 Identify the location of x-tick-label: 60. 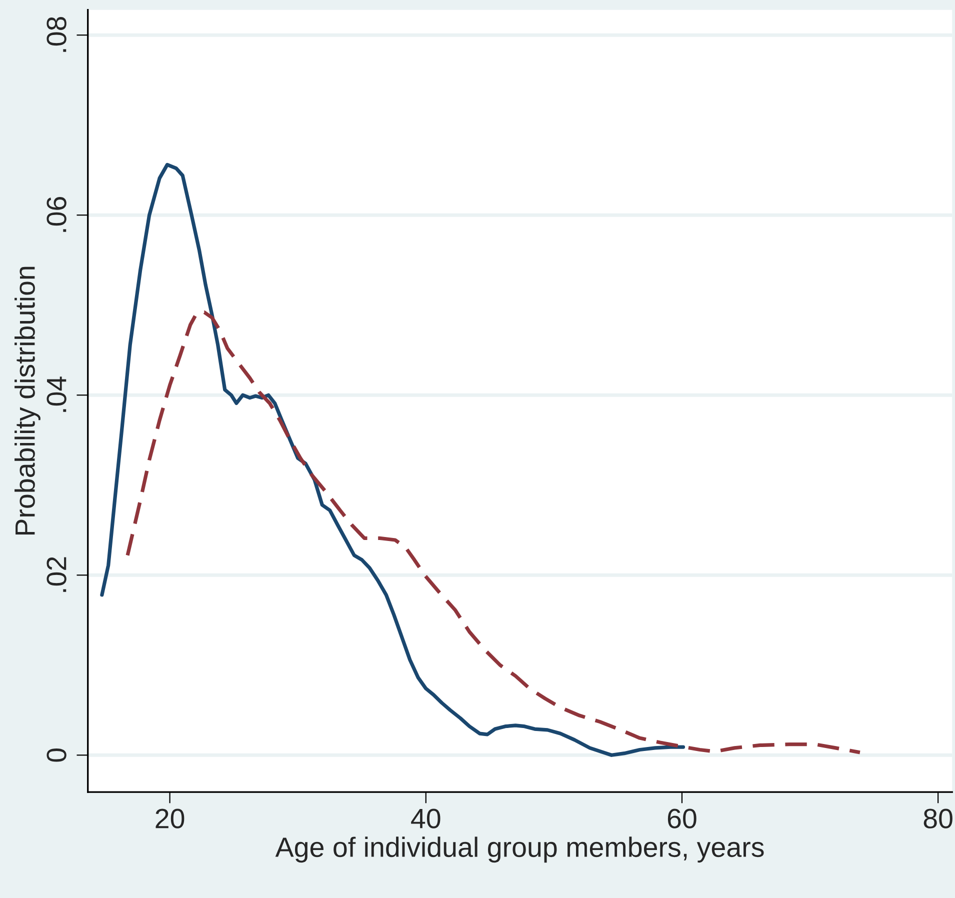
(682, 818).